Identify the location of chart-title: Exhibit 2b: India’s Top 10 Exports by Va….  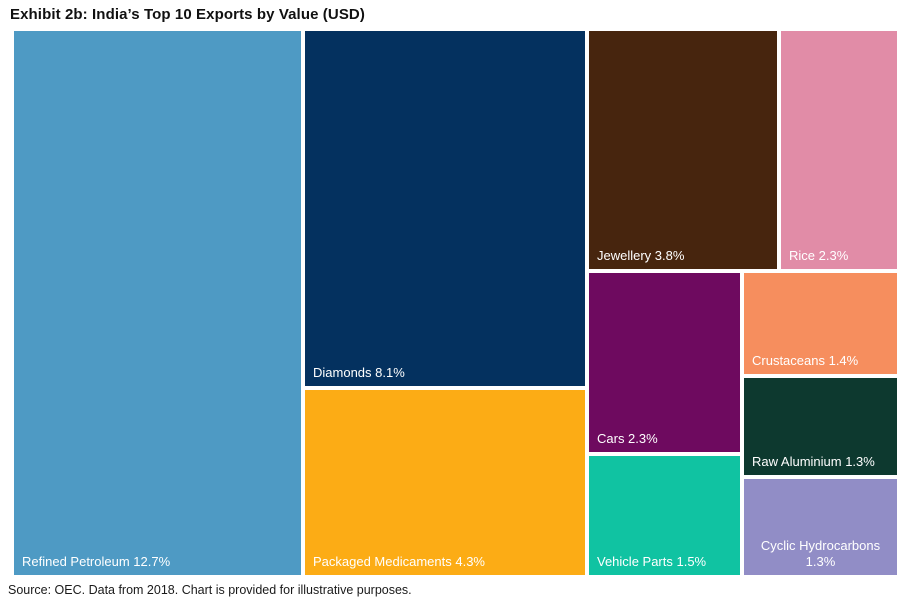
(187, 14).